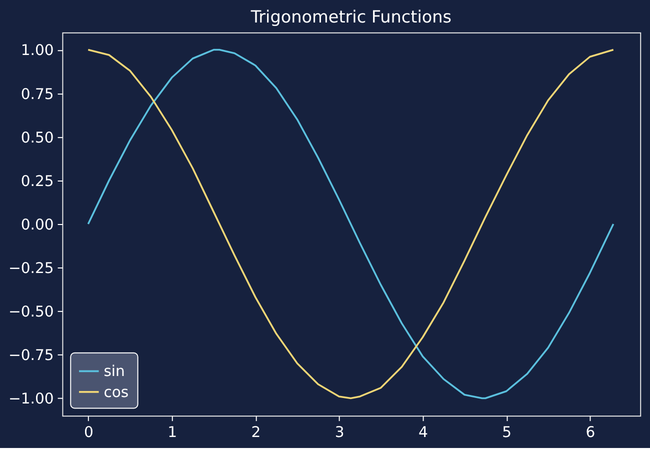 This screenshot has width=650, height=449. What do you see at coordinates (31, 312) in the screenshot?
I see `y-tick-label: −0.50` at bounding box center [31, 312].